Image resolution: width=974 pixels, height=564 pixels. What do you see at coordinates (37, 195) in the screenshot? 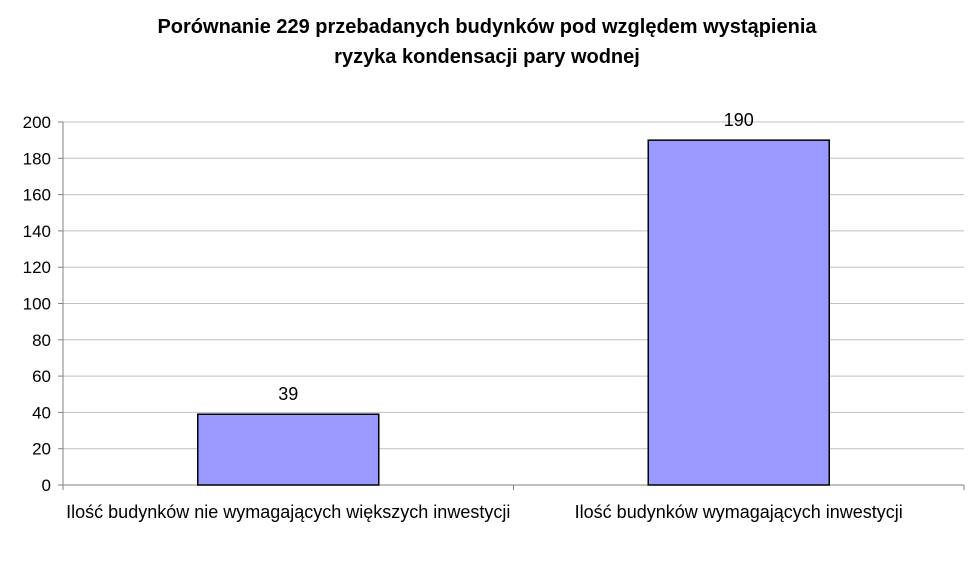
I see `y-tick-label: 160` at bounding box center [37, 195].